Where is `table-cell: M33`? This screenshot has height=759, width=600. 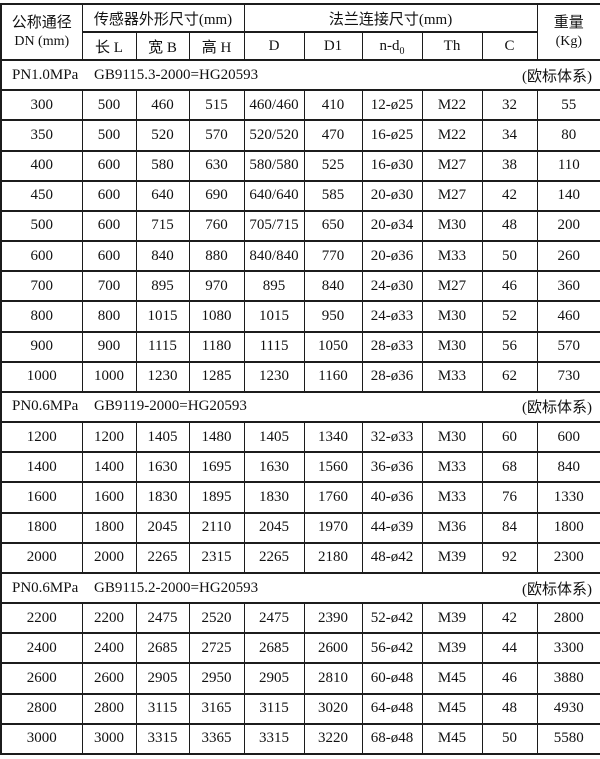 table-cell: M33 is located at coordinates (452, 467).